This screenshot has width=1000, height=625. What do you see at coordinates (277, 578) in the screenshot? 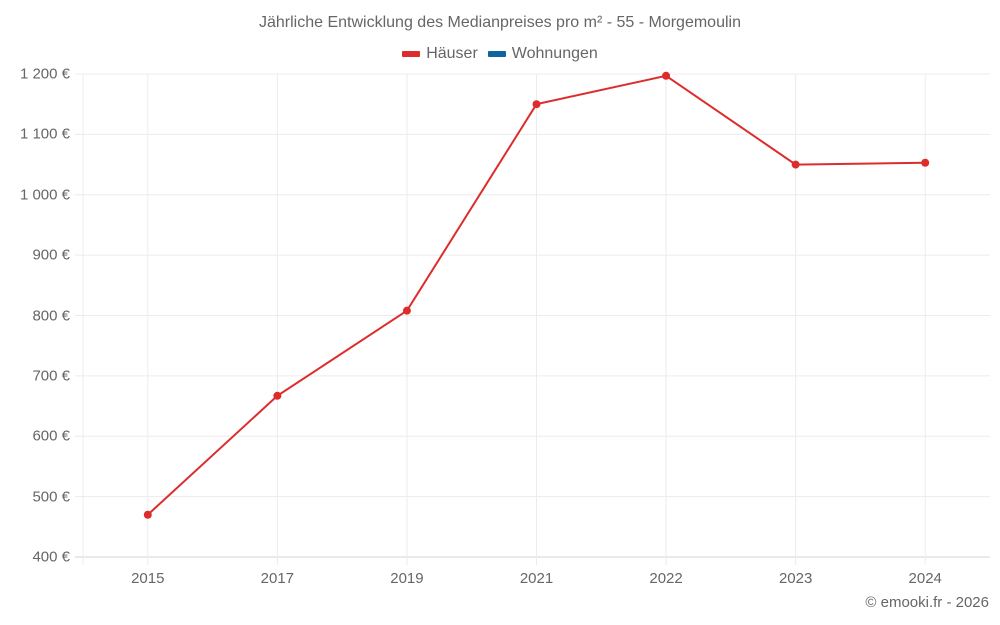
I see `x-tick-label: 2017` at bounding box center [277, 578].